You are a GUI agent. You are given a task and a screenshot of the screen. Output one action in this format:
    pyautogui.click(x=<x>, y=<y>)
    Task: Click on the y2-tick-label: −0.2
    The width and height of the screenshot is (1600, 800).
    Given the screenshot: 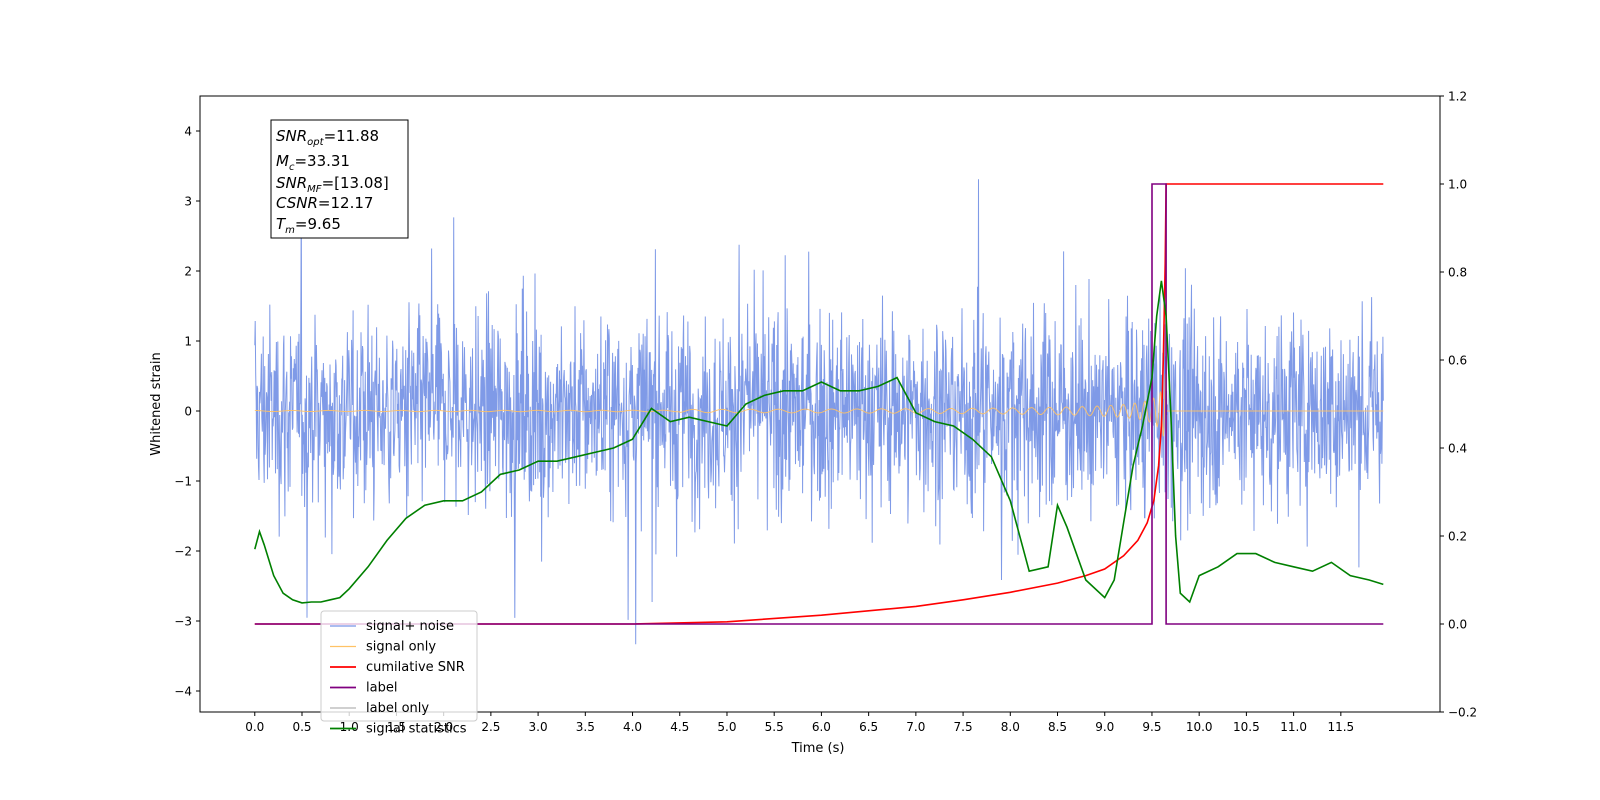 What is the action you would take?
    pyautogui.click(x=1462, y=713)
    